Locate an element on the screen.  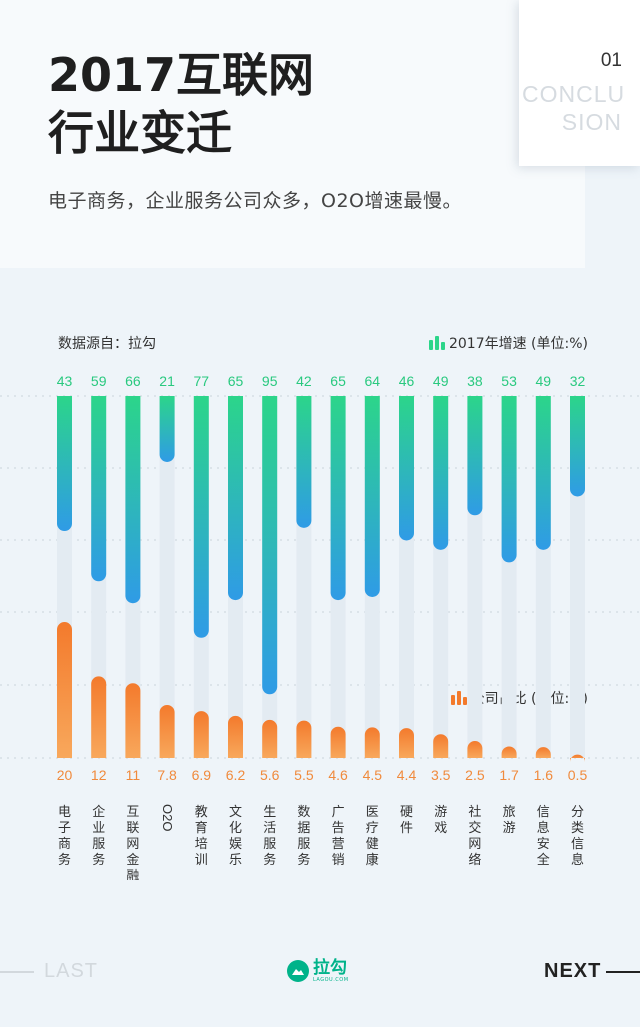
category-label: 生活服务 is located at coordinates (269, 836).